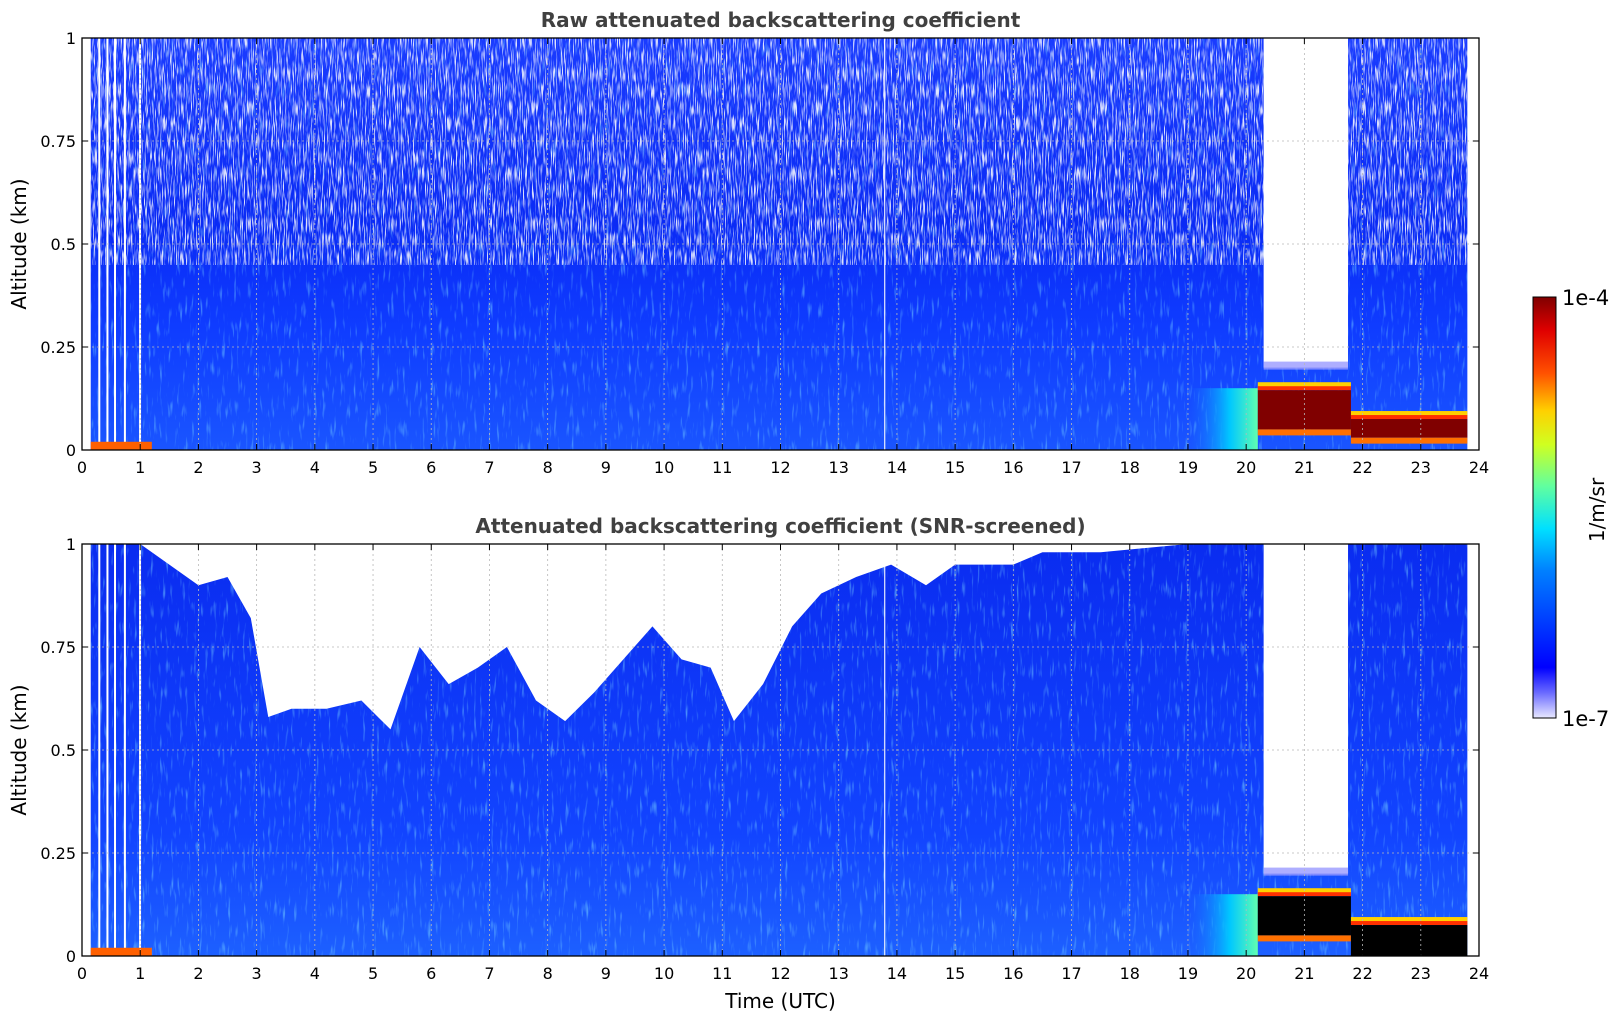  Describe the element at coordinates (1362, 467) in the screenshot. I see `x-tick-label: 22` at that location.